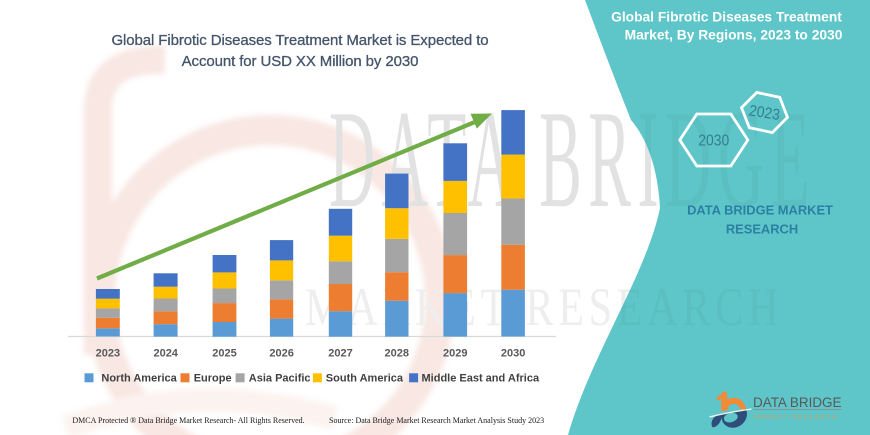 This screenshot has width=870, height=435. Describe the element at coordinates (797, 402) in the screenshot. I see `svg-text: DATA BRIDGE` at that location.